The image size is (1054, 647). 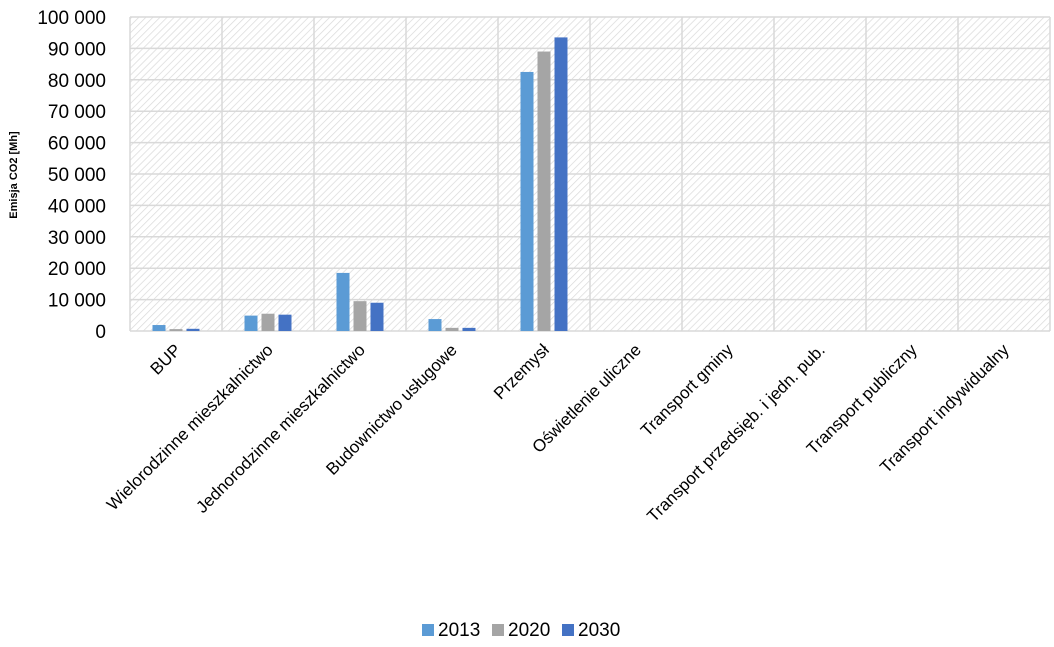 I want to click on y-tick-label: 40 000, so click(x=77, y=206).